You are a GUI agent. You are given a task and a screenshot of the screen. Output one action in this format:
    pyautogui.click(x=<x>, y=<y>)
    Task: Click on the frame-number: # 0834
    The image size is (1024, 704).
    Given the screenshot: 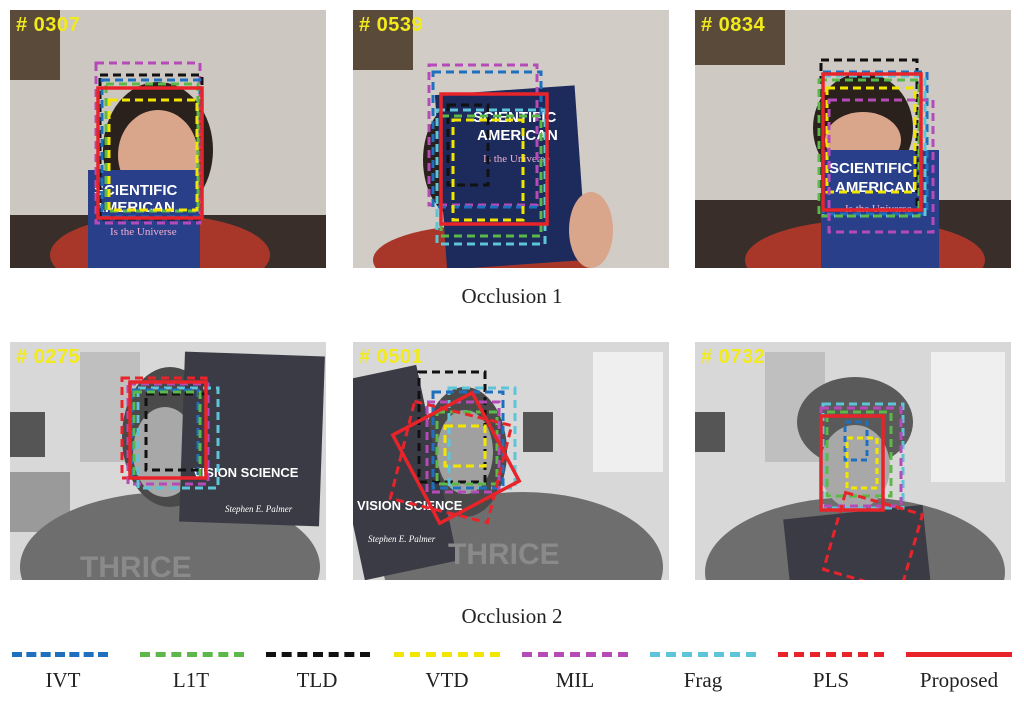 What is the action you would take?
    pyautogui.click(x=733, y=25)
    